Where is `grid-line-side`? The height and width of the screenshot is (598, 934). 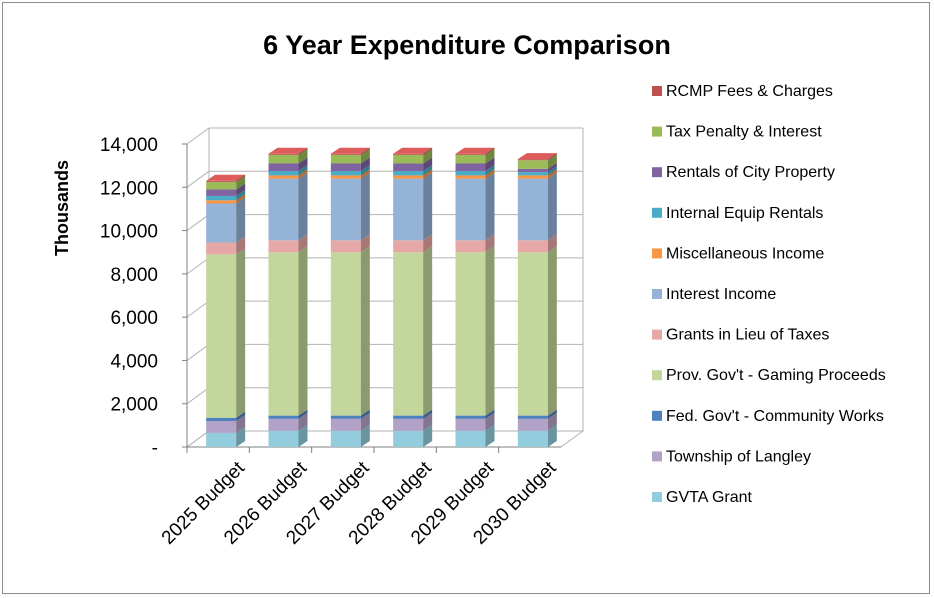
grid-line-side is located at coordinates (198, 352).